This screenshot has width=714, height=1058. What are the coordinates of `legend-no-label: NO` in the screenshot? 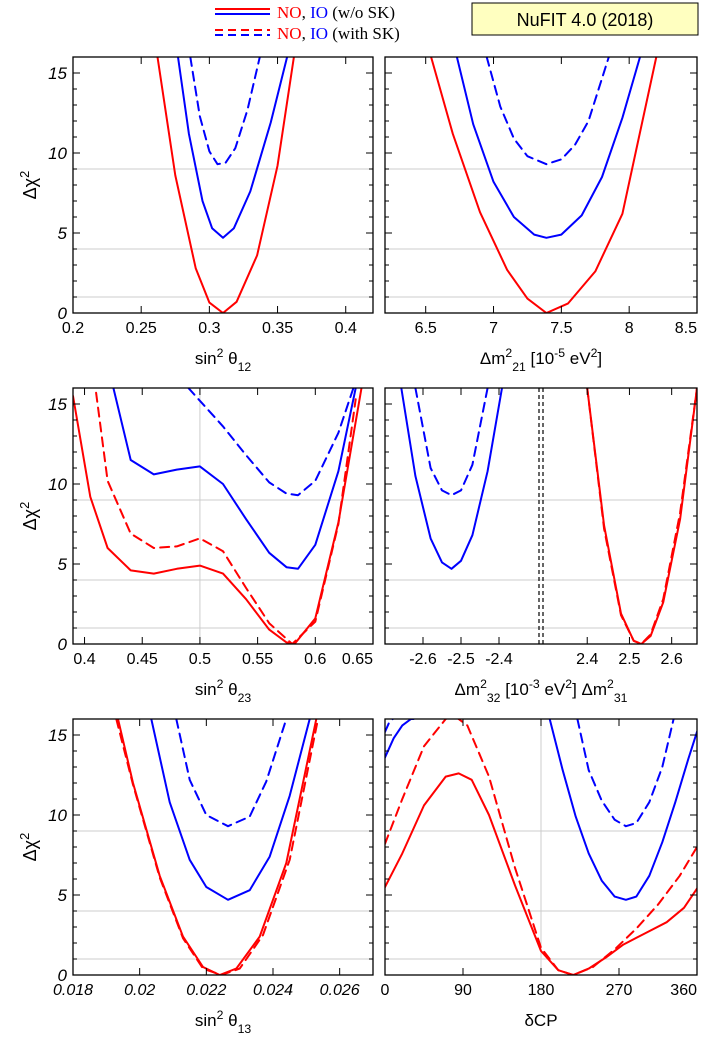 It's located at (289, 12).